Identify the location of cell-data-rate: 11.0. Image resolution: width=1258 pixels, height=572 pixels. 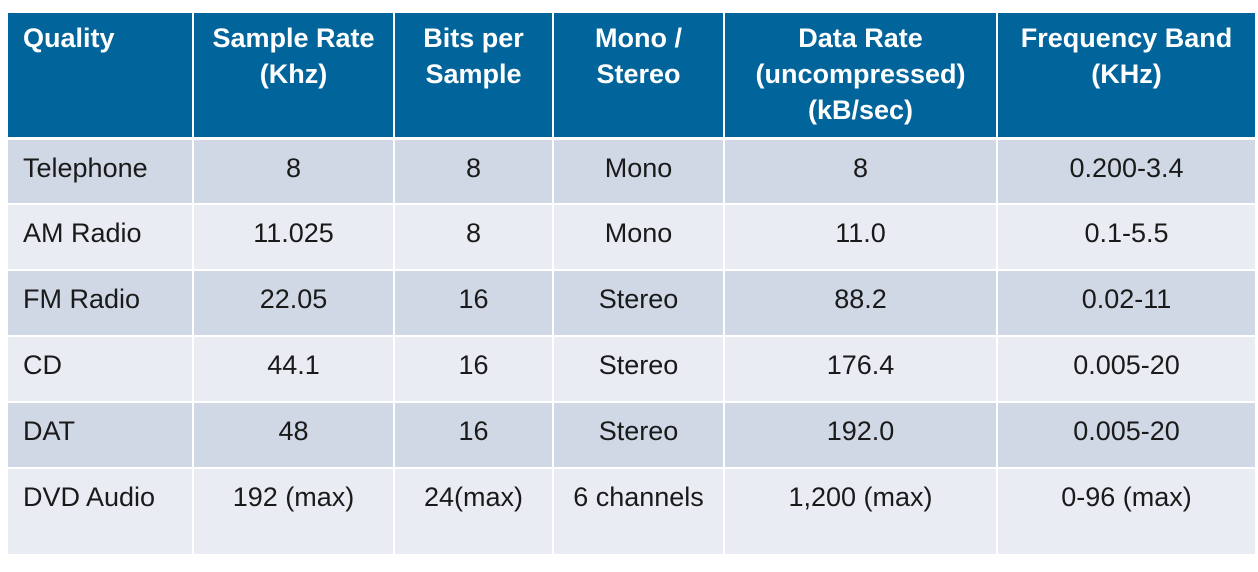
(861, 237).